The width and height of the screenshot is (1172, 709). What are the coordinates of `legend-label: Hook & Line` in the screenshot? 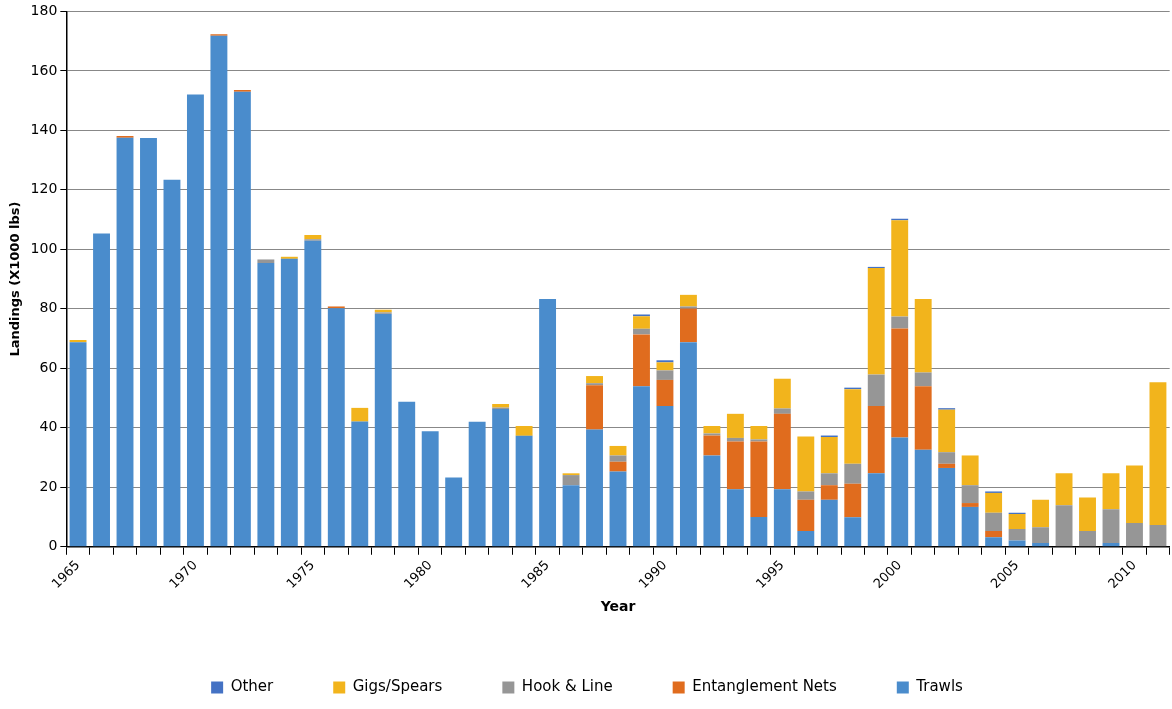 It's located at (567, 686).